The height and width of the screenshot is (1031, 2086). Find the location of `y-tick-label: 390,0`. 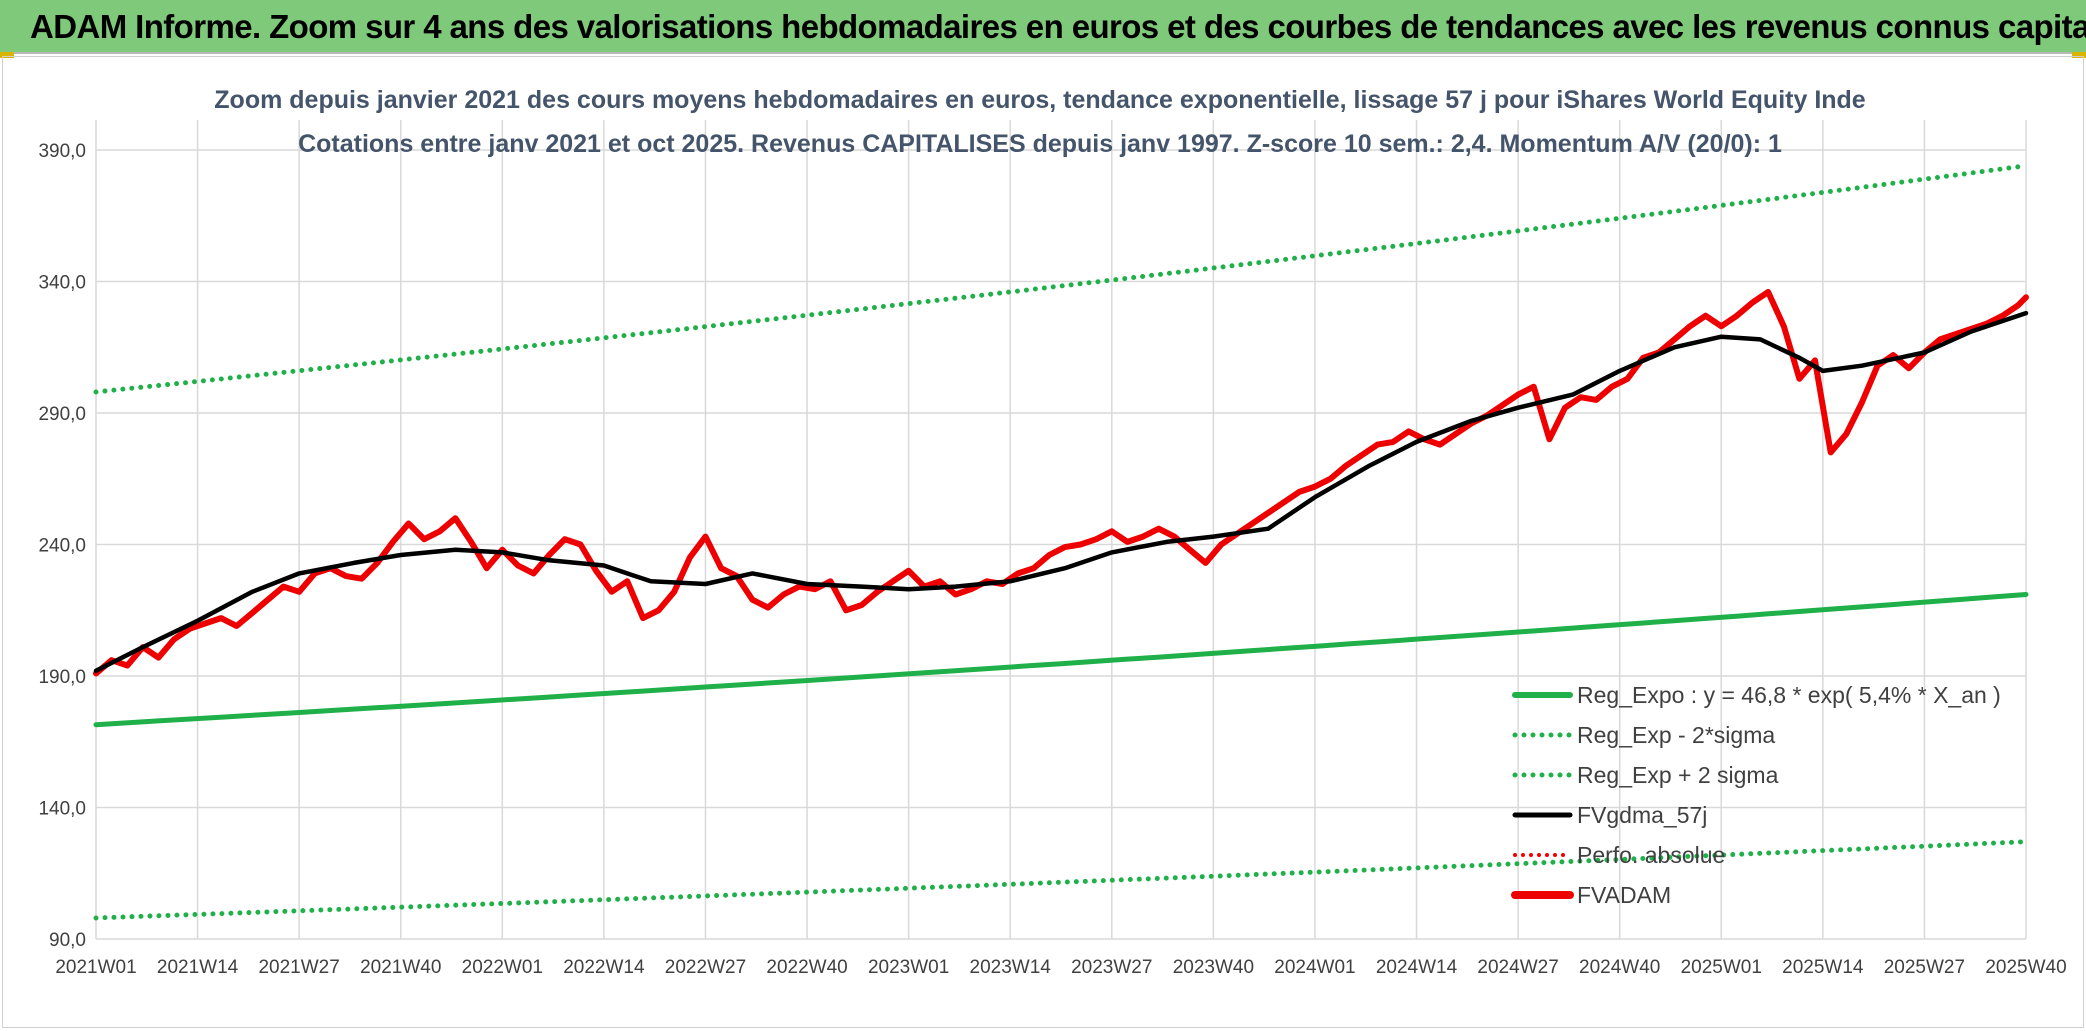

y-tick-label: 390,0 is located at coordinates (62, 151).